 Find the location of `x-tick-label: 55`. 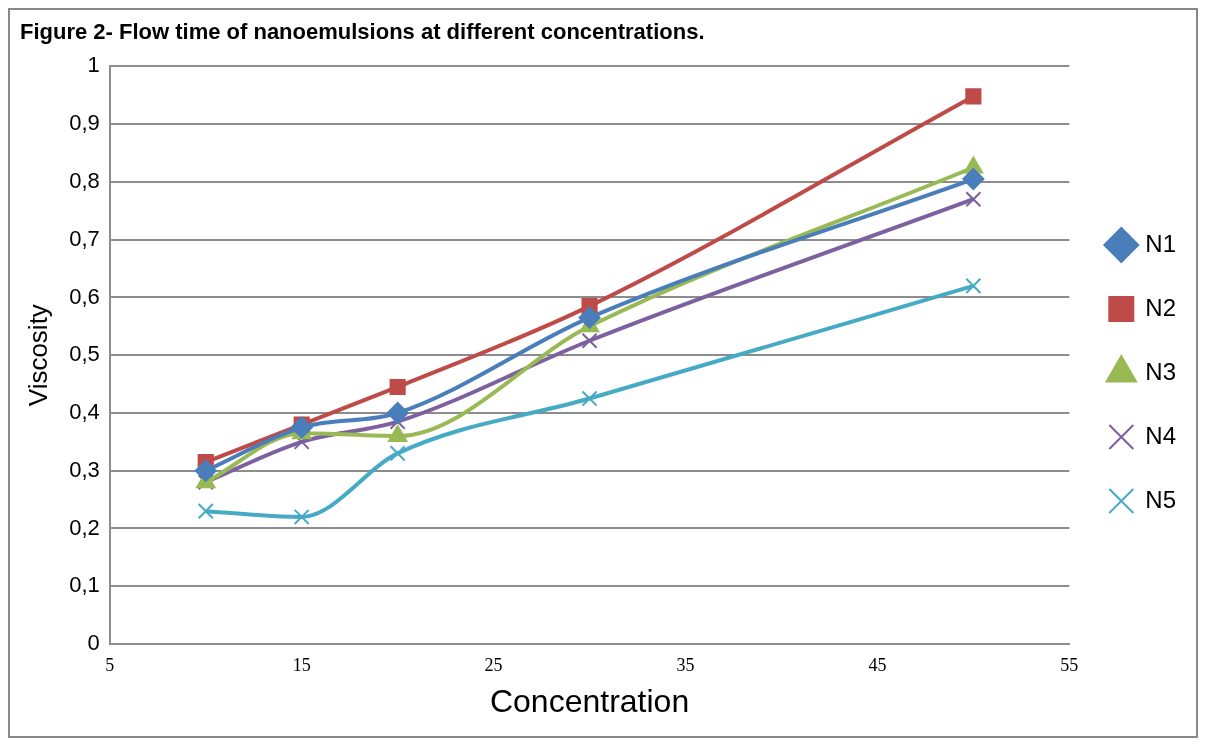

x-tick-label: 55 is located at coordinates (1069, 664).